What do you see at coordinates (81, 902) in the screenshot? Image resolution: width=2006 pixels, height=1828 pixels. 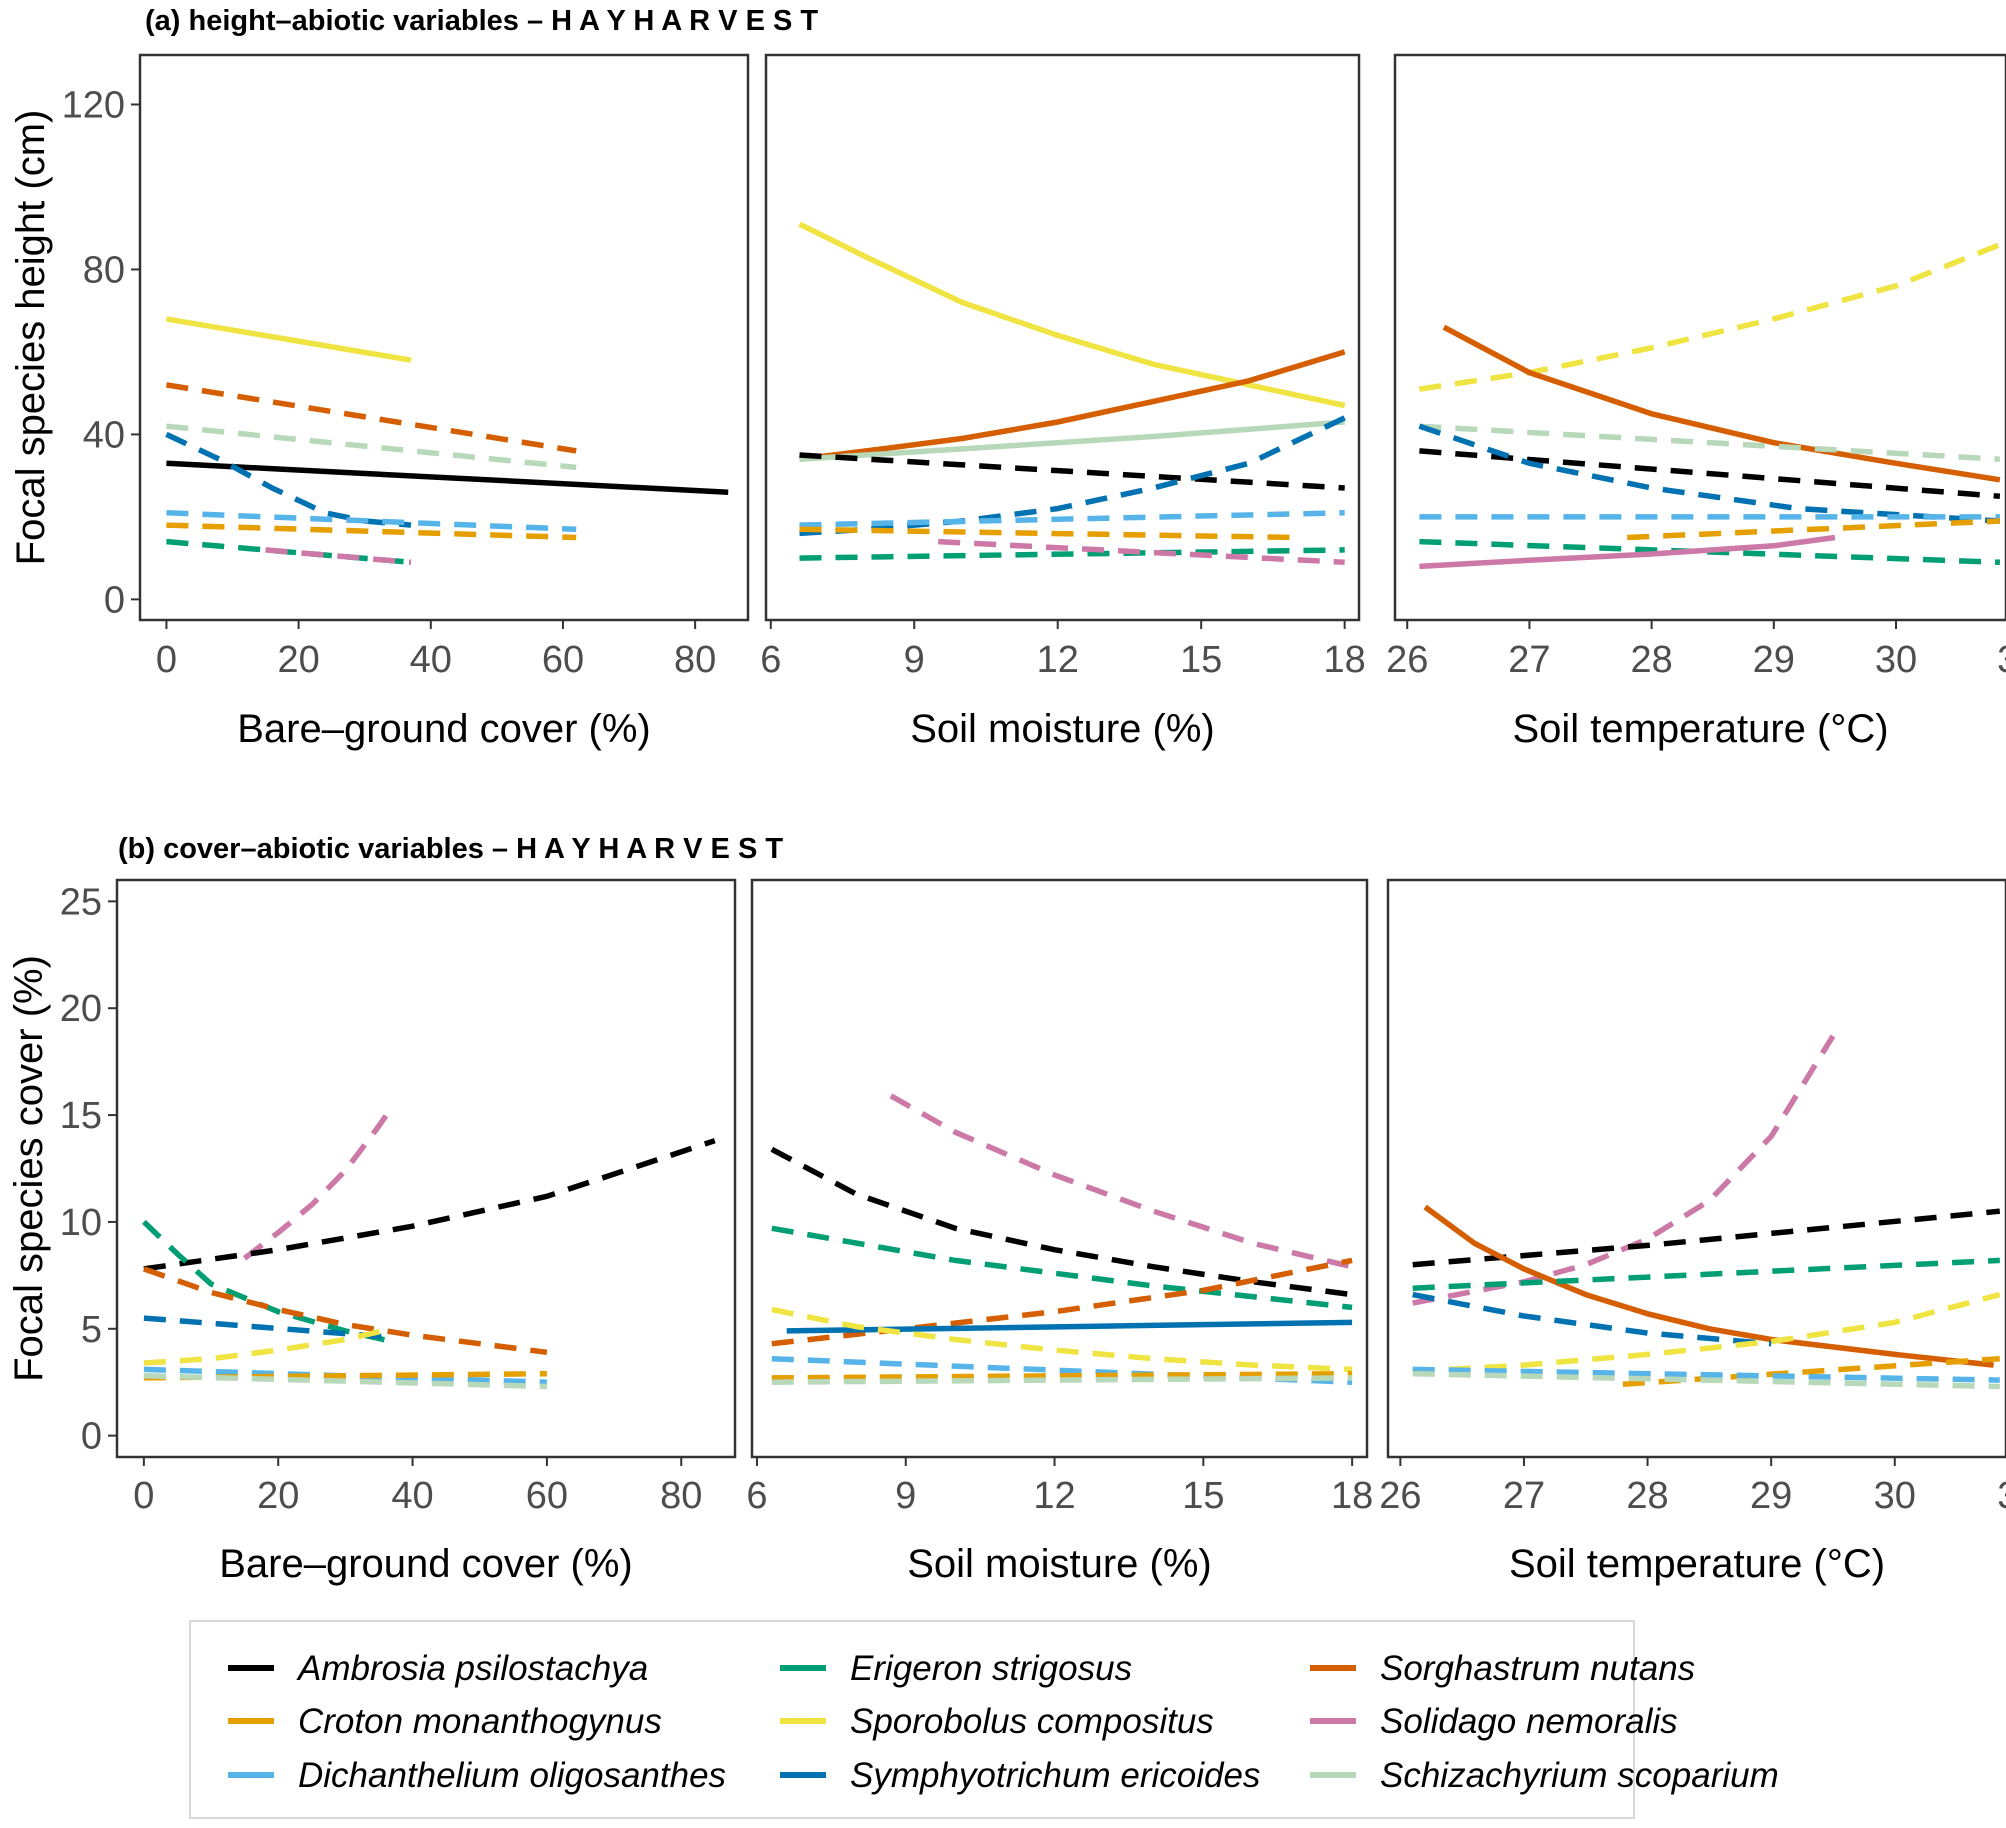 I see `y-tick-label: 25` at bounding box center [81, 902].